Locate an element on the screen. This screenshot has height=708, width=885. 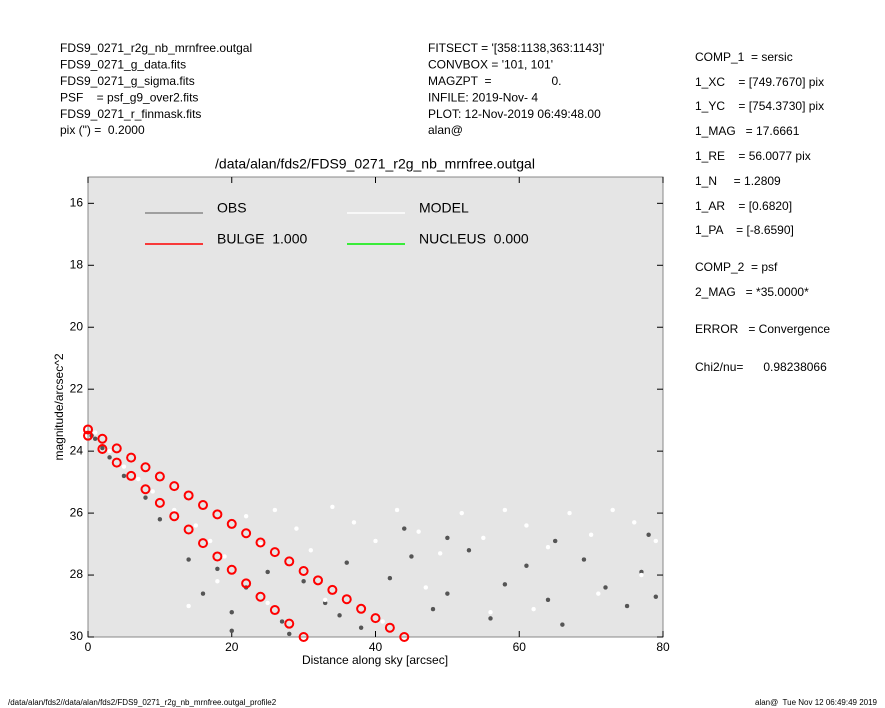
y-tick-label: 16 is located at coordinates (77, 203).